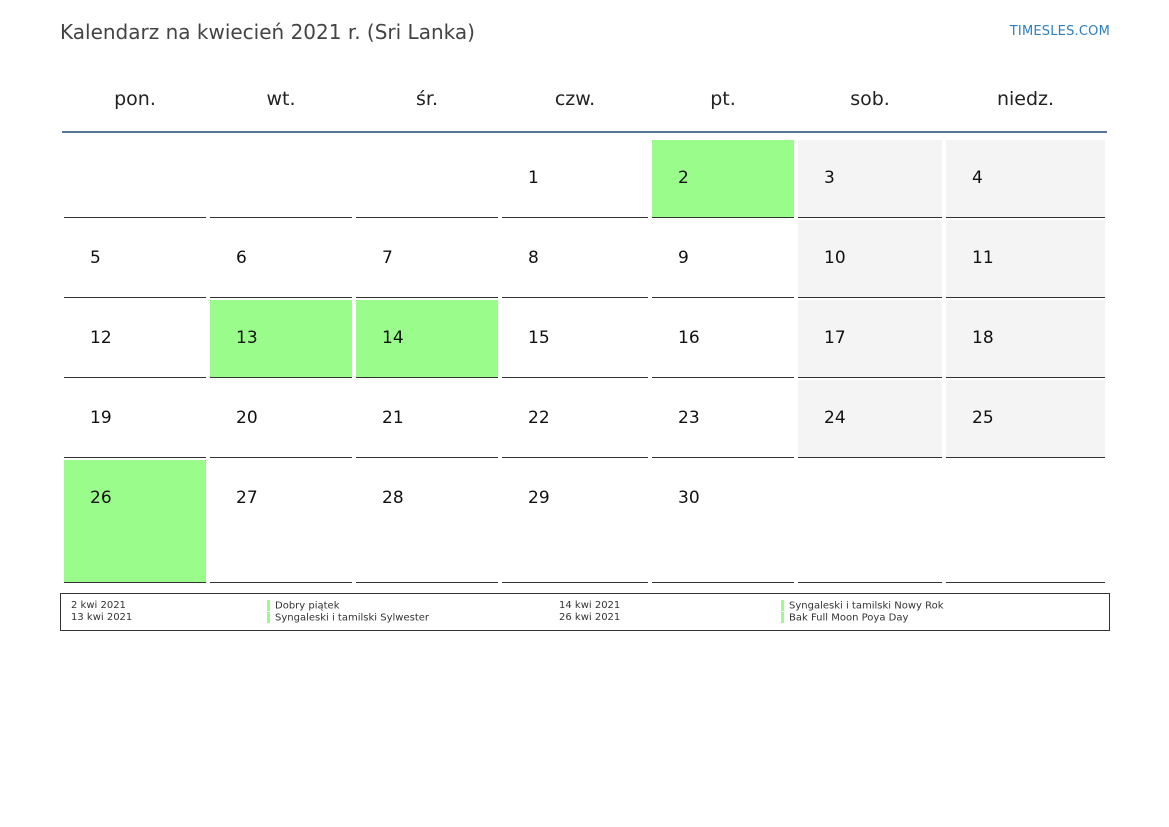  I want to click on calendar-day-cell: 2, so click(723, 178).